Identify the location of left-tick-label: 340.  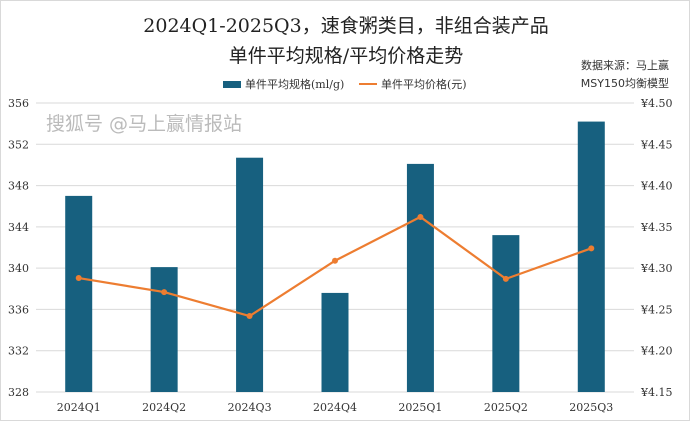
(18, 268).